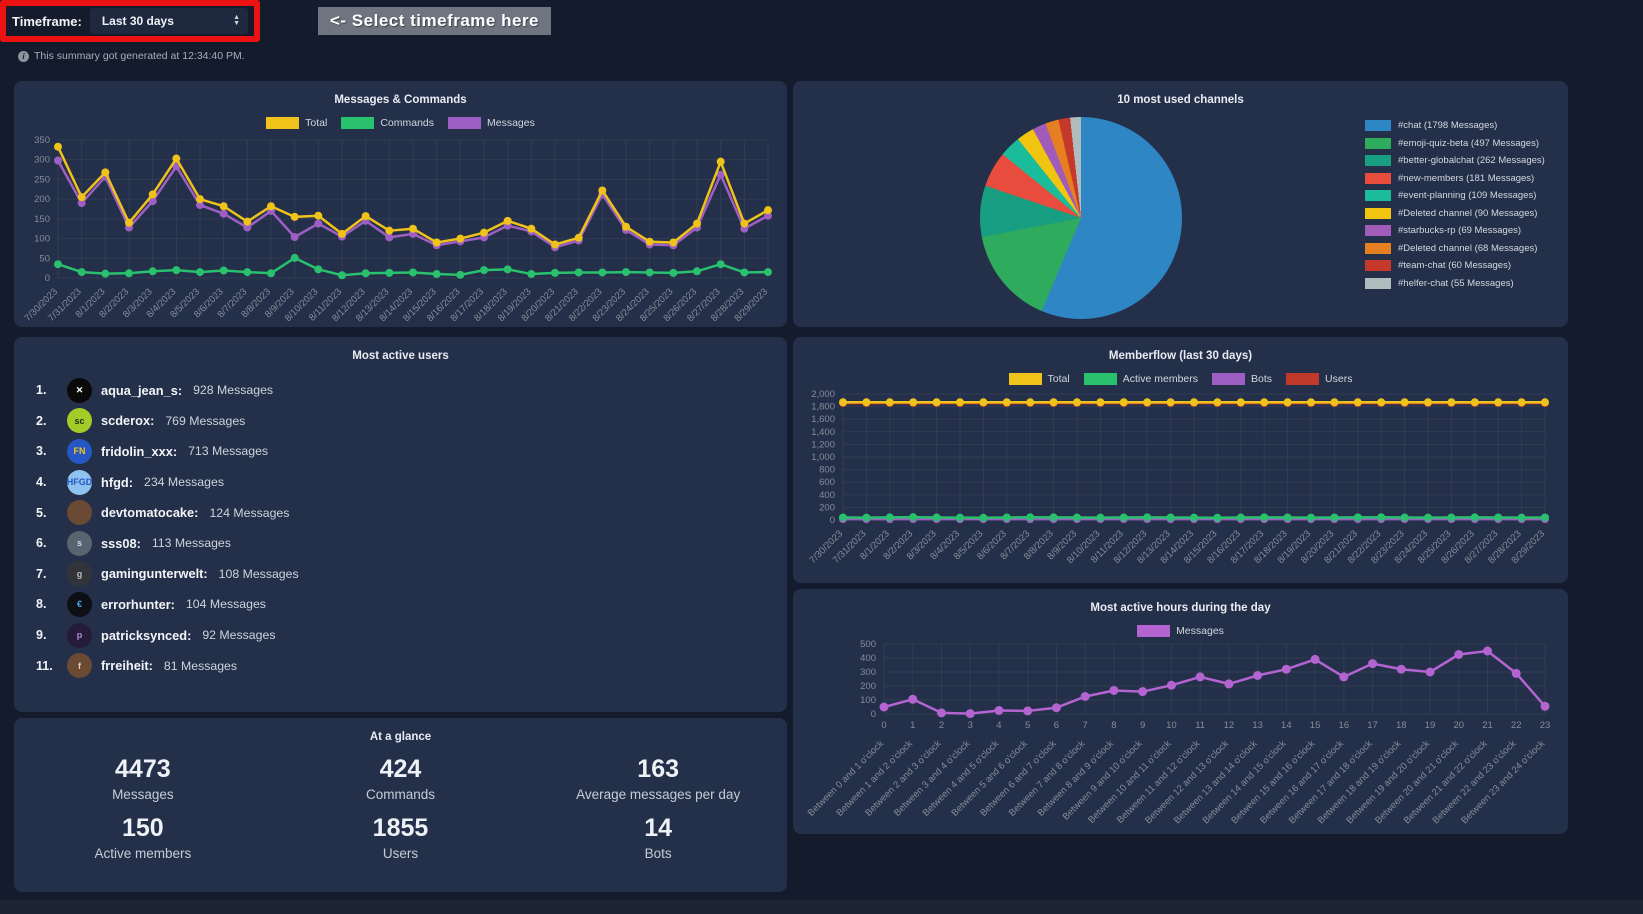 The width and height of the screenshot is (1643, 914). What do you see at coordinates (143, 794) in the screenshot?
I see `stat-label: Messages` at bounding box center [143, 794].